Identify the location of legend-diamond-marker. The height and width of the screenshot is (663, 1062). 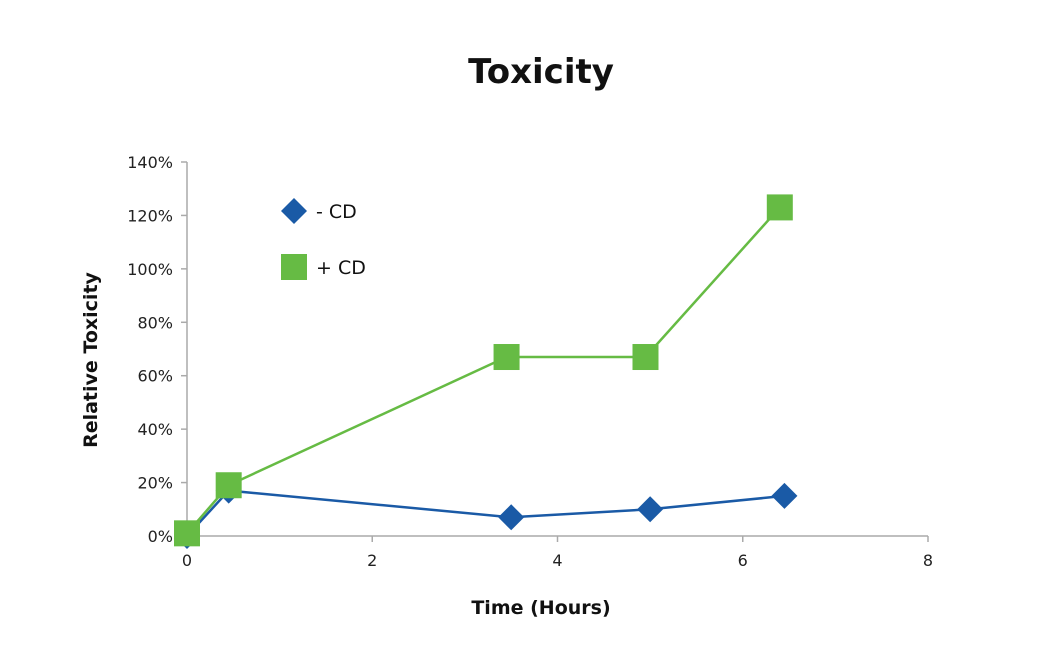
(294, 211).